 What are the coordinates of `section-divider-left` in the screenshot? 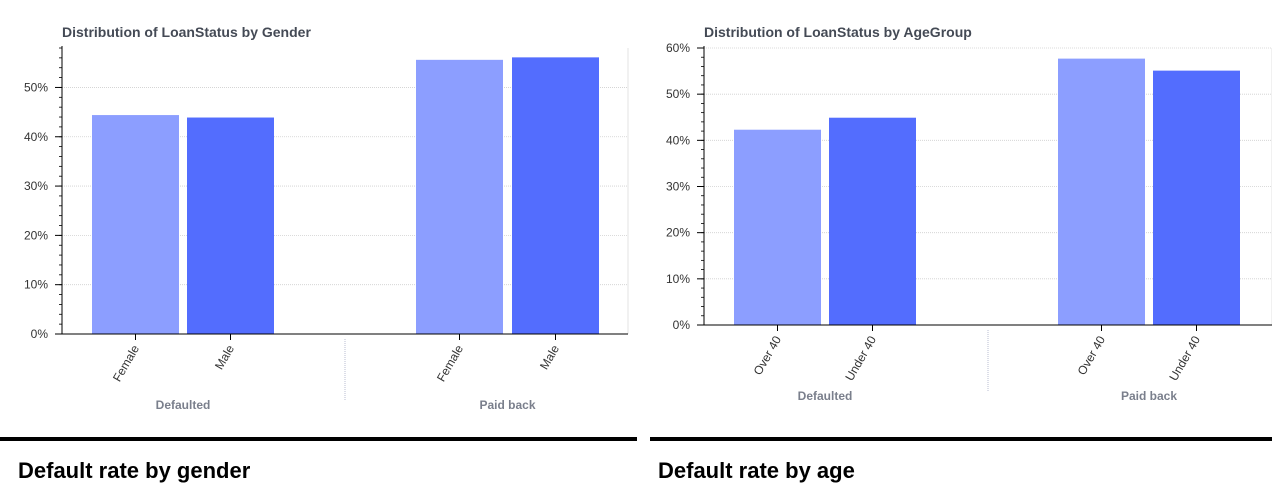 It's located at (318, 439).